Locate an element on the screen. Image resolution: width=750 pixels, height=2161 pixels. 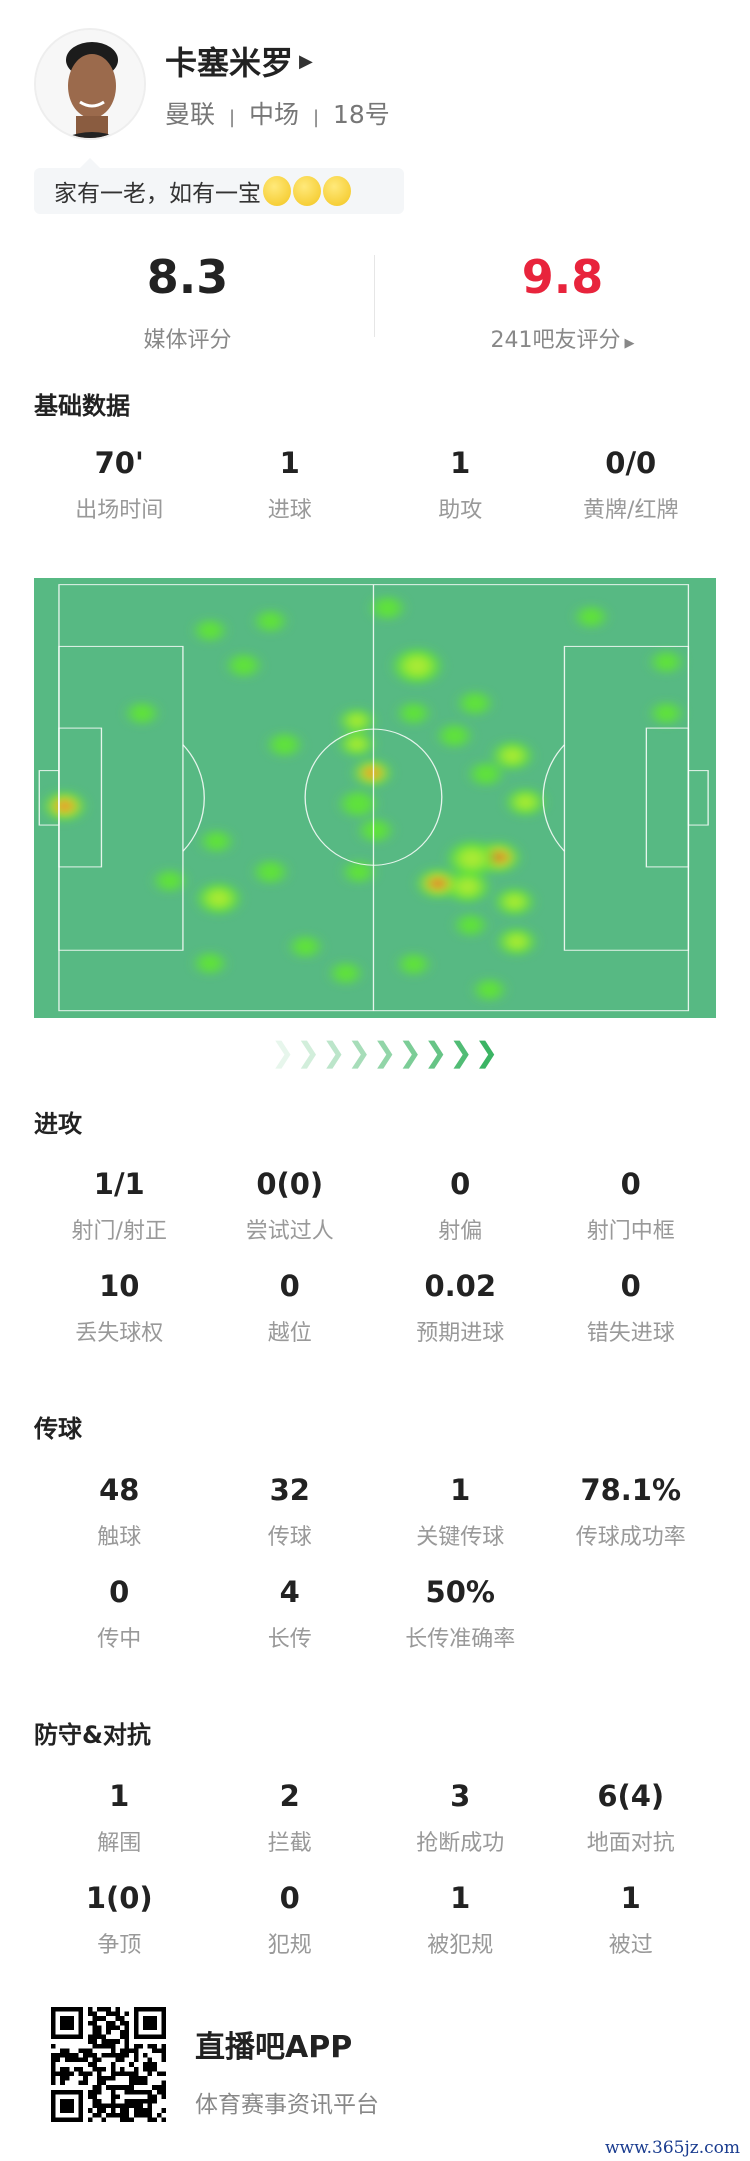
stat-label: 长传准确率 is located at coordinates (460, 1639).